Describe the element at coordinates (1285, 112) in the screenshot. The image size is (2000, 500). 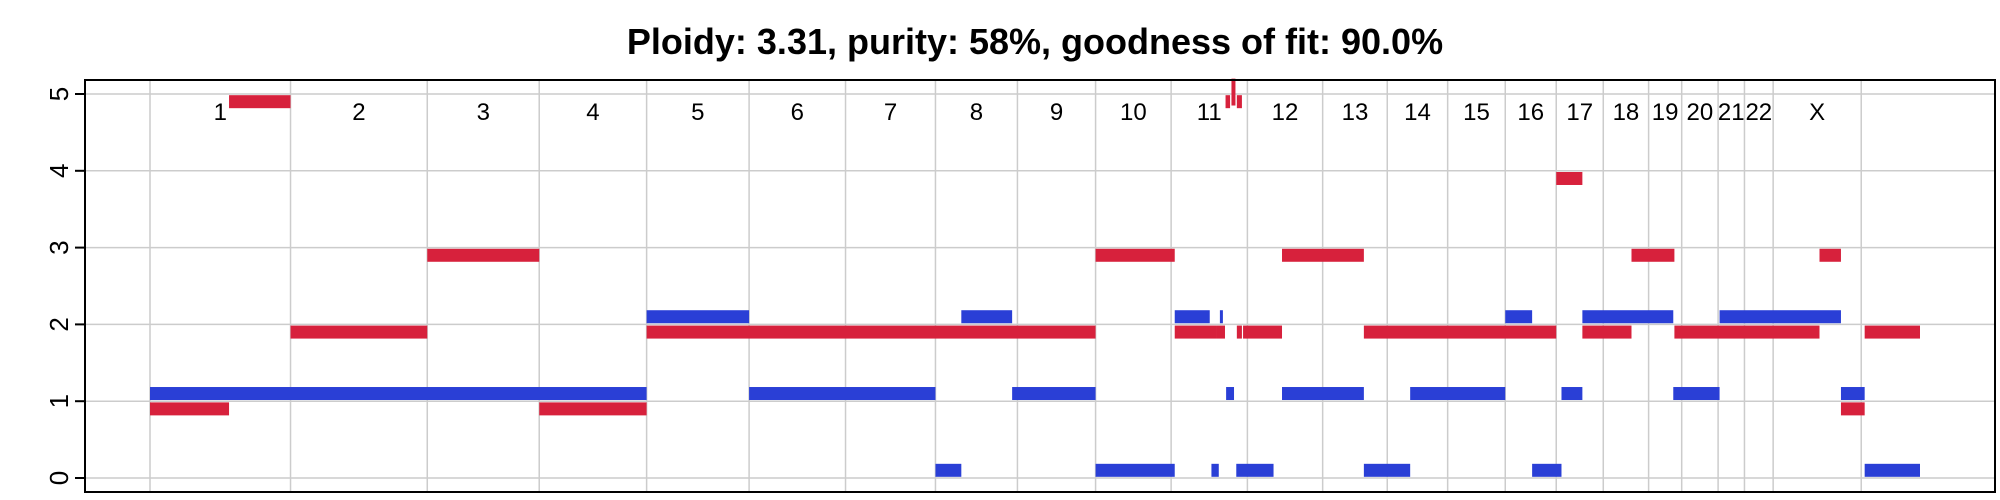
I see `chromosome-label: 12` at that location.